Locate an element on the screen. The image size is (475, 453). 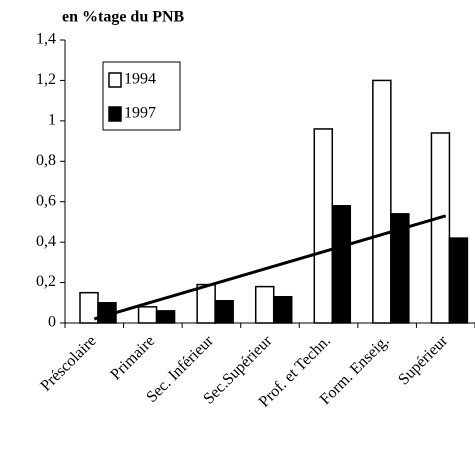
y-tick-label: 1 is located at coordinates (52, 120).